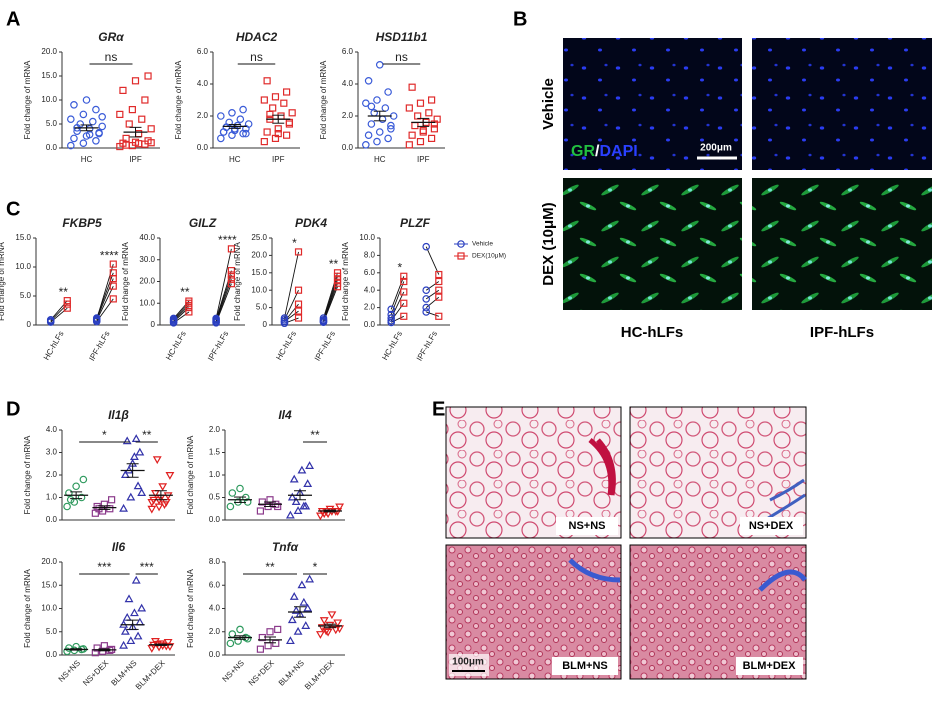 This screenshot has width=934, height=709. What do you see at coordinates (52, 452) in the screenshot?
I see `y-tick-label: 3.0` at bounding box center [52, 452].